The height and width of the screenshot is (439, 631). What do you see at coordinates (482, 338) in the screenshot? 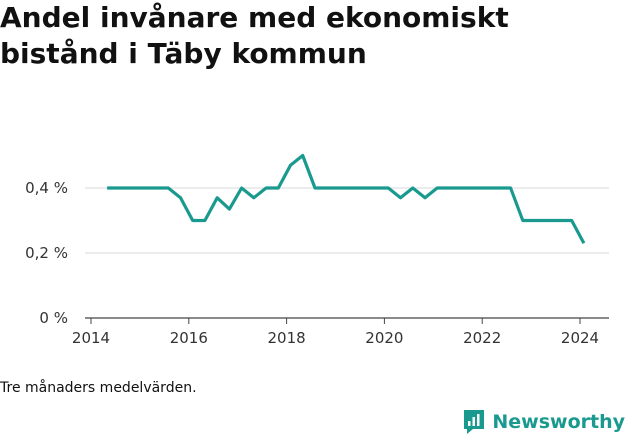
I see `x-tick-label: 2022` at bounding box center [482, 338].